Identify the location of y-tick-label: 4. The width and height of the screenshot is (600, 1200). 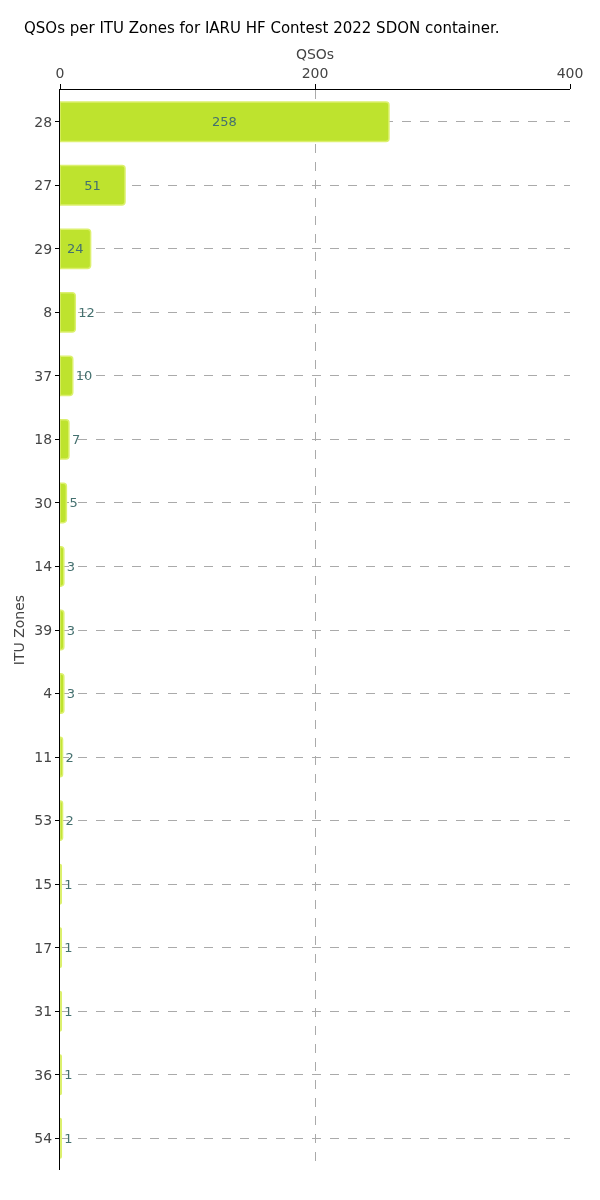
(48, 693).